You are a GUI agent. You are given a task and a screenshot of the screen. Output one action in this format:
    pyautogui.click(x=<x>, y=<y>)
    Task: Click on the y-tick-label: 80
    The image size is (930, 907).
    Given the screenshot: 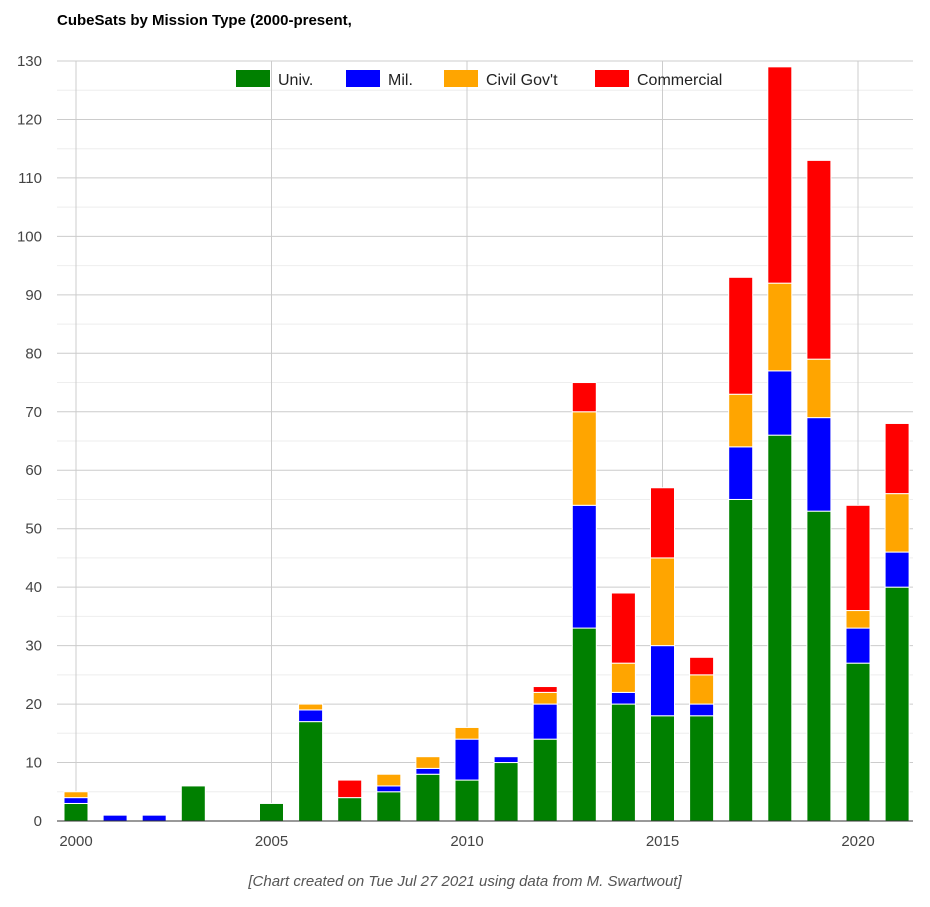 What is the action you would take?
    pyautogui.click(x=33, y=353)
    